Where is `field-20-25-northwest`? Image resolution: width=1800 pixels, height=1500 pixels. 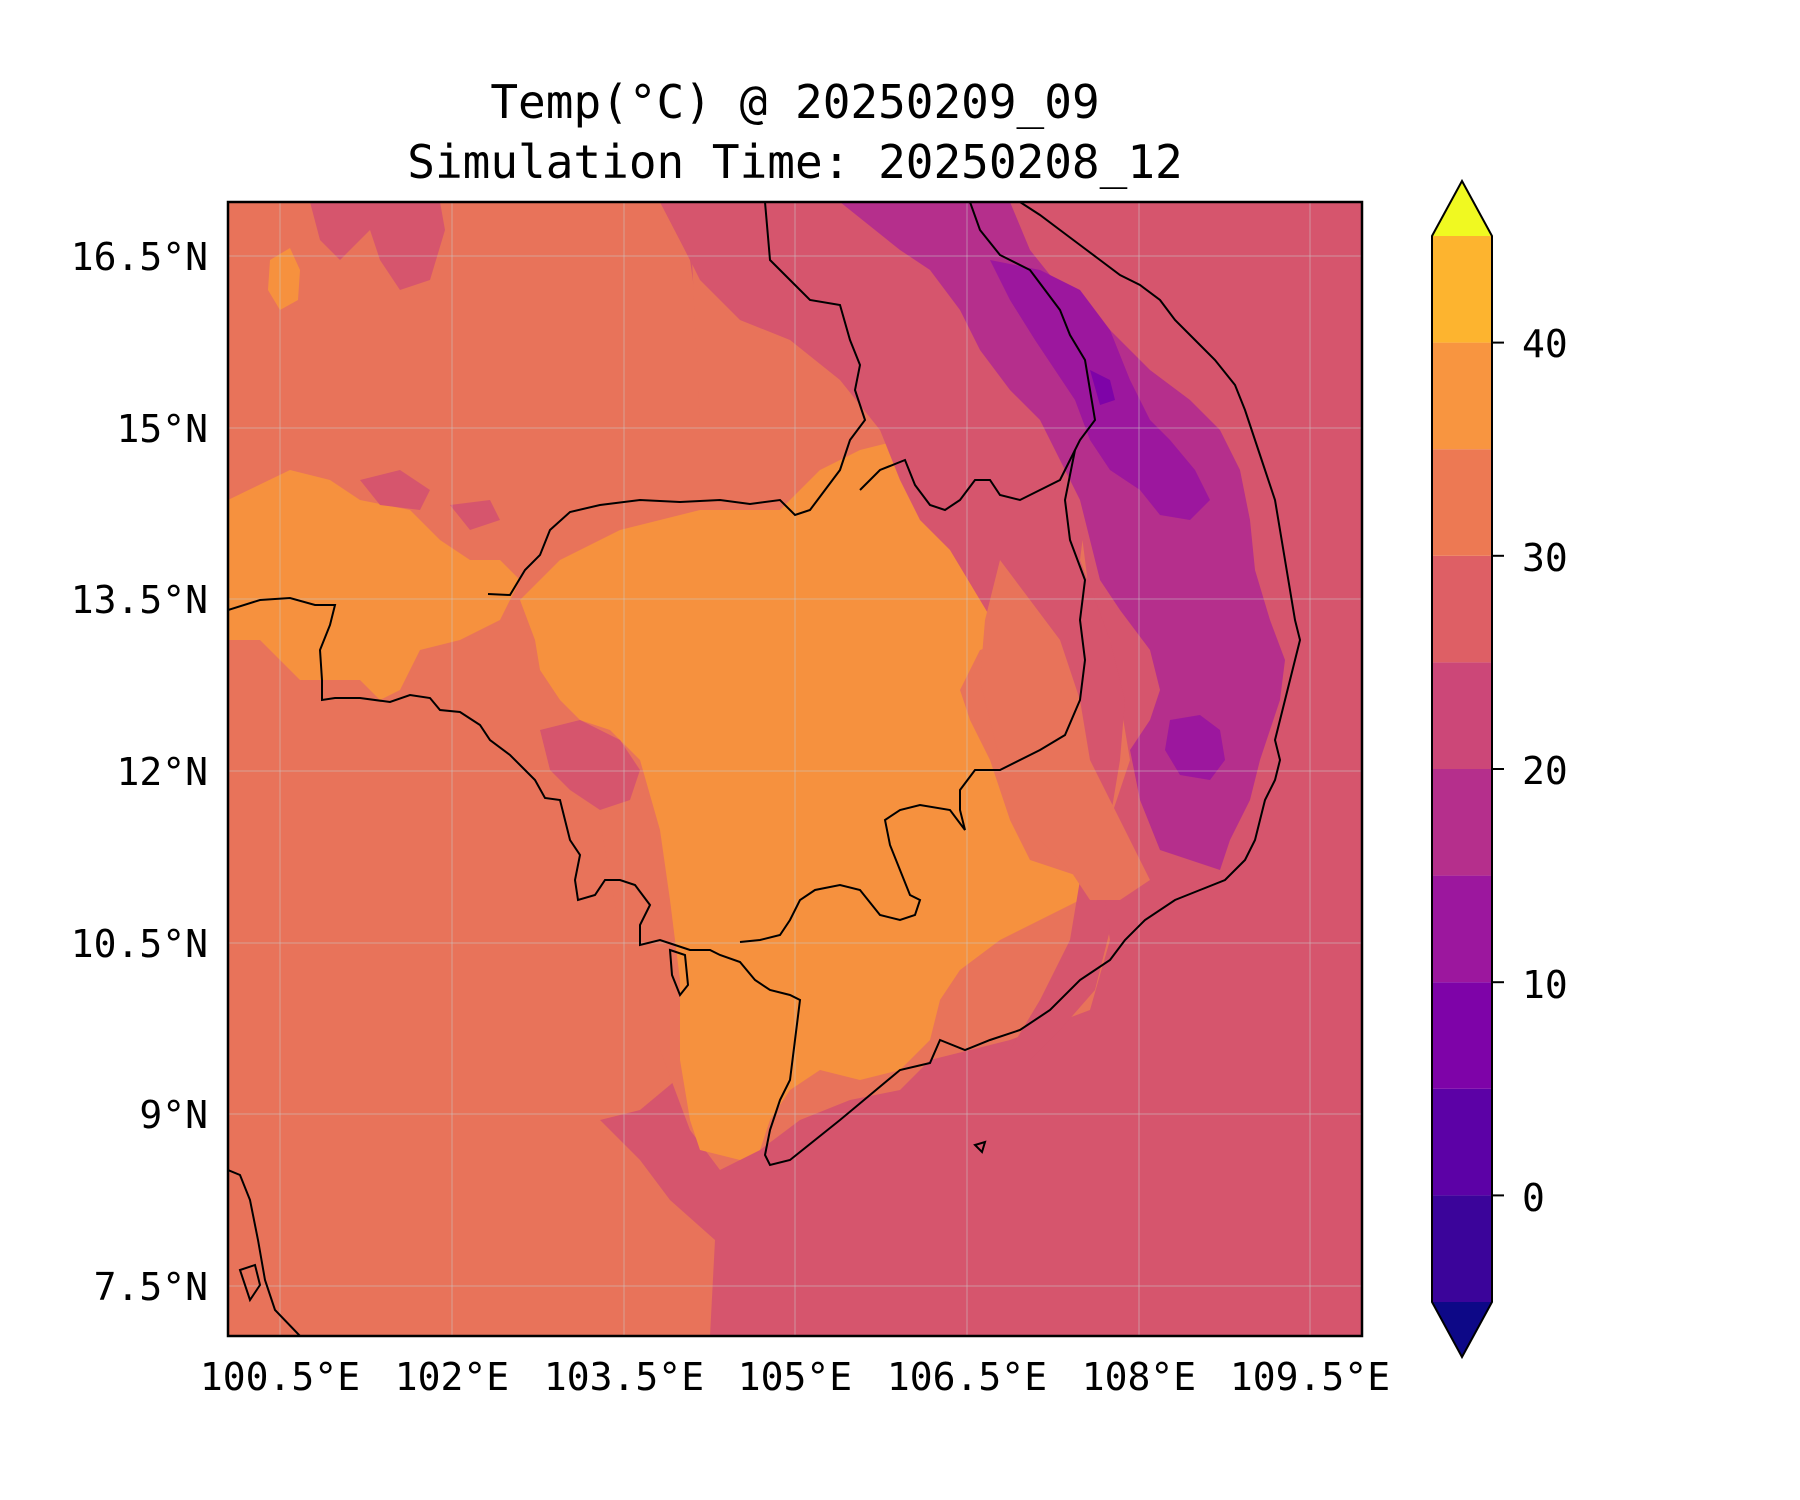 field-20-25-northwest is located at coordinates (377, 246).